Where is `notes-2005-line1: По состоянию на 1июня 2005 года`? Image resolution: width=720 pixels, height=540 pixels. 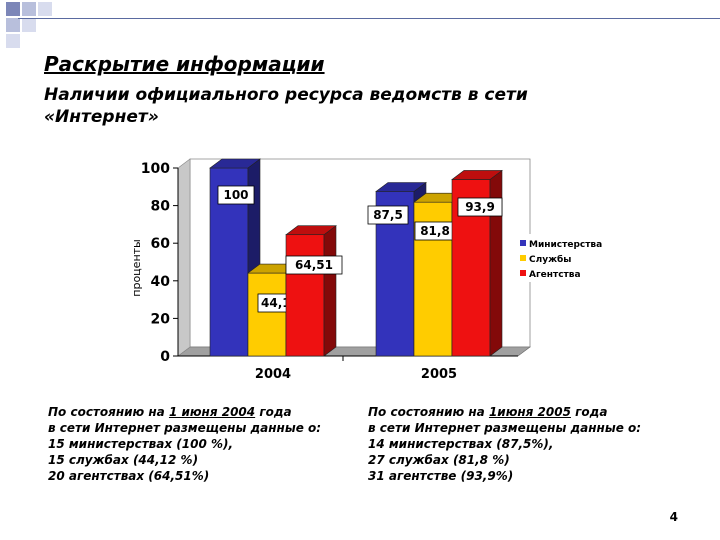
notes-2005-line1: По состоянию на 1июня 2005 года is located at coordinates (488, 412).